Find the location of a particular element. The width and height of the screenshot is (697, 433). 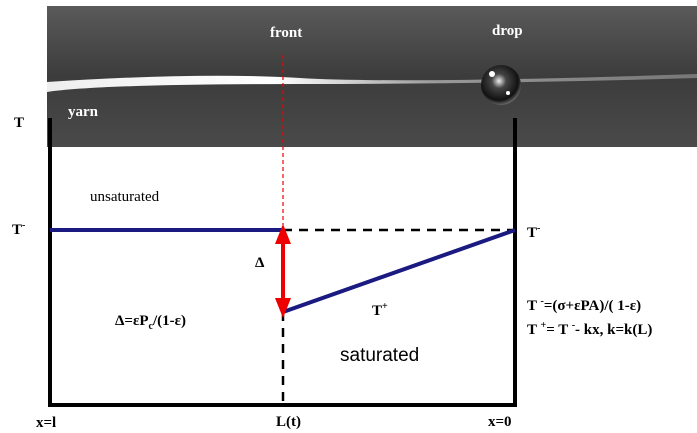

formula-2: T += T -- kx, k=k(L) is located at coordinates (589, 329).